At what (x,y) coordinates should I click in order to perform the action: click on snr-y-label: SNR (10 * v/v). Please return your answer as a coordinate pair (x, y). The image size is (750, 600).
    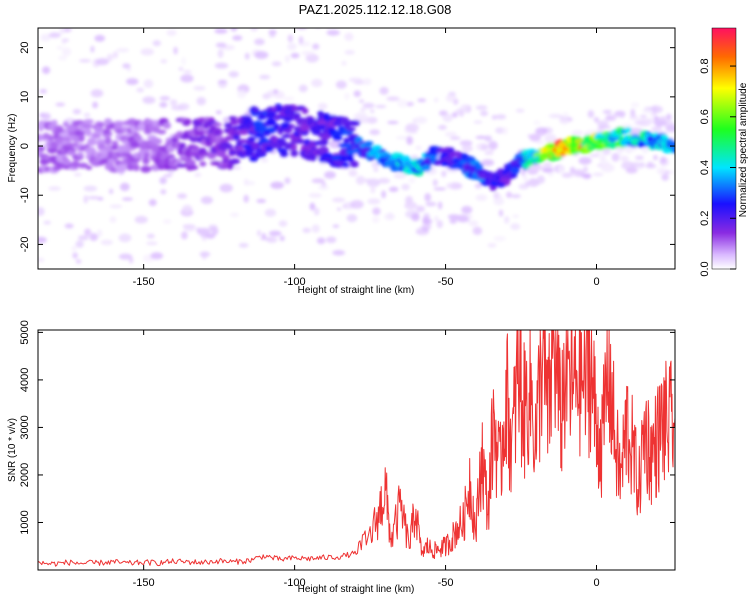
    Looking at the image, I should click on (12, 450).